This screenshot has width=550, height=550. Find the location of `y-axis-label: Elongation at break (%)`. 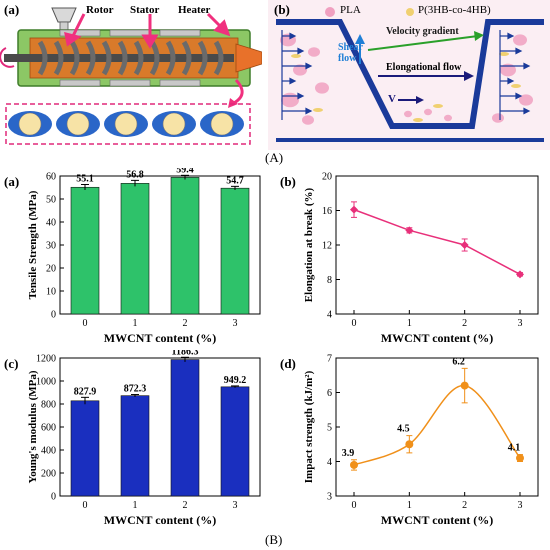

y-axis-label: Elongation at break (%) is located at coordinates (309, 244).